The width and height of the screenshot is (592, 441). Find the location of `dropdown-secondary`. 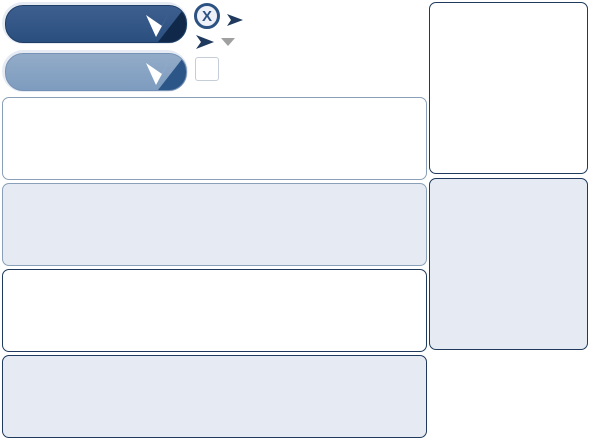

dropdown-secondary is located at coordinates (95, 71).